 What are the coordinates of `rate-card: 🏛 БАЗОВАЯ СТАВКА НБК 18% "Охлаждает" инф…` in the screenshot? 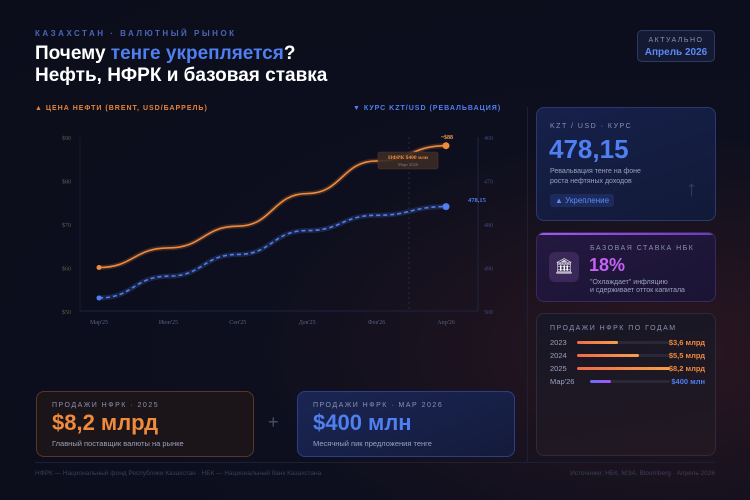 It's located at (626, 267).